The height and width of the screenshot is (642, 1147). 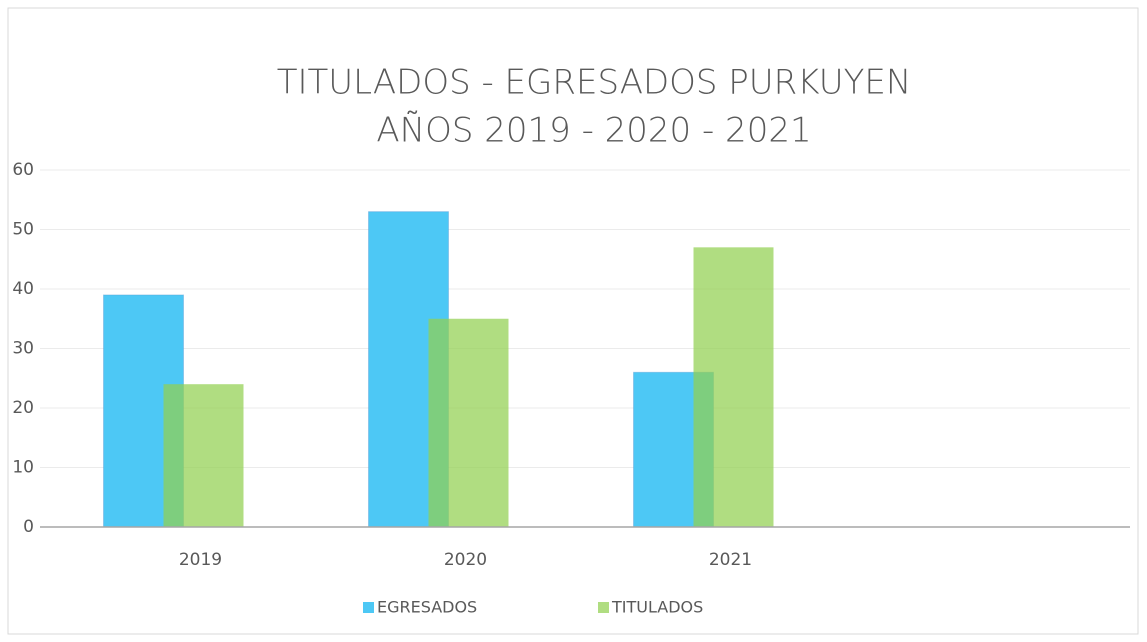 I want to click on y-tick-label: 30, so click(x=23, y=349).